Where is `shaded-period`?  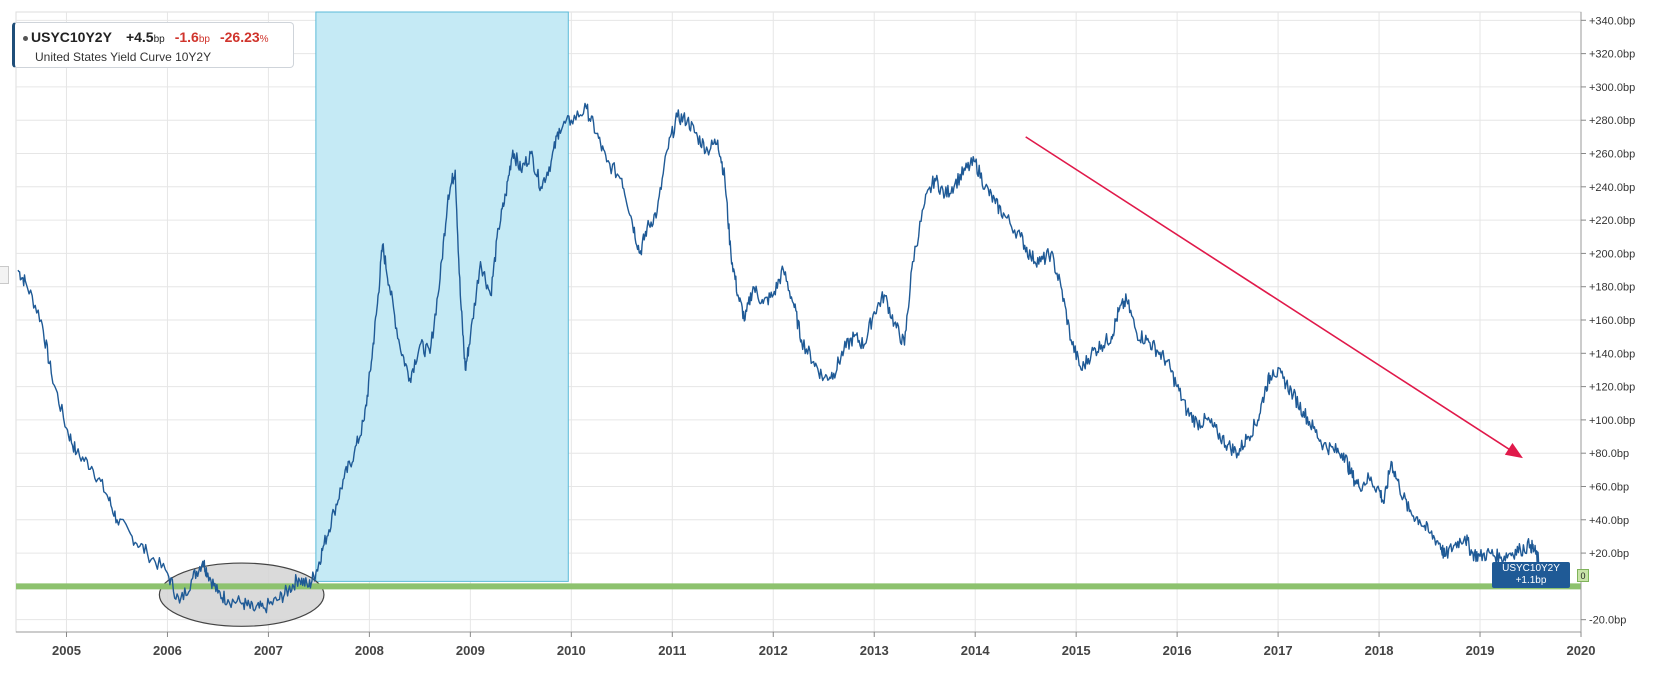
shaded-period is located at coordinates (442, 296).